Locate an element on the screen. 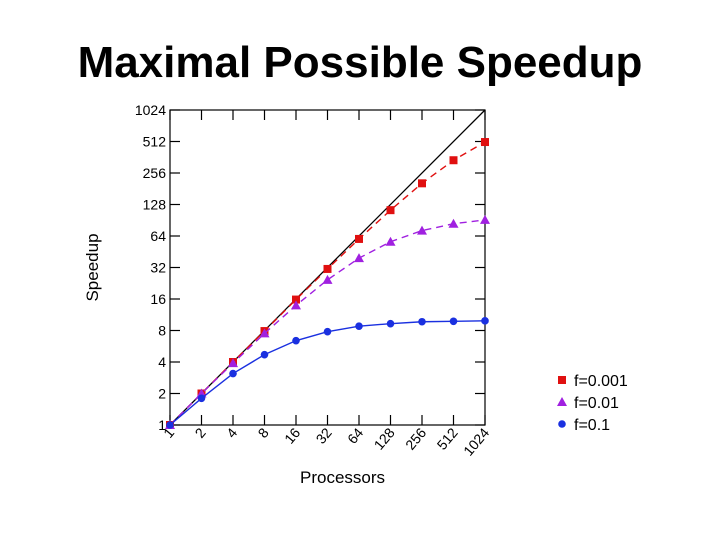 This screenshot has width=720, height=540. series-line is located at coordinates (327, 373).